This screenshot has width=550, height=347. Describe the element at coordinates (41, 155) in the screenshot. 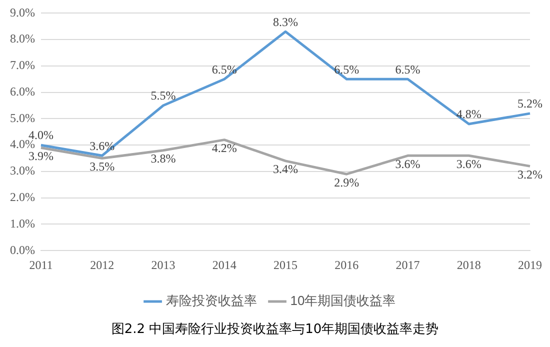

I see `data-label: 3.9%` at that location.